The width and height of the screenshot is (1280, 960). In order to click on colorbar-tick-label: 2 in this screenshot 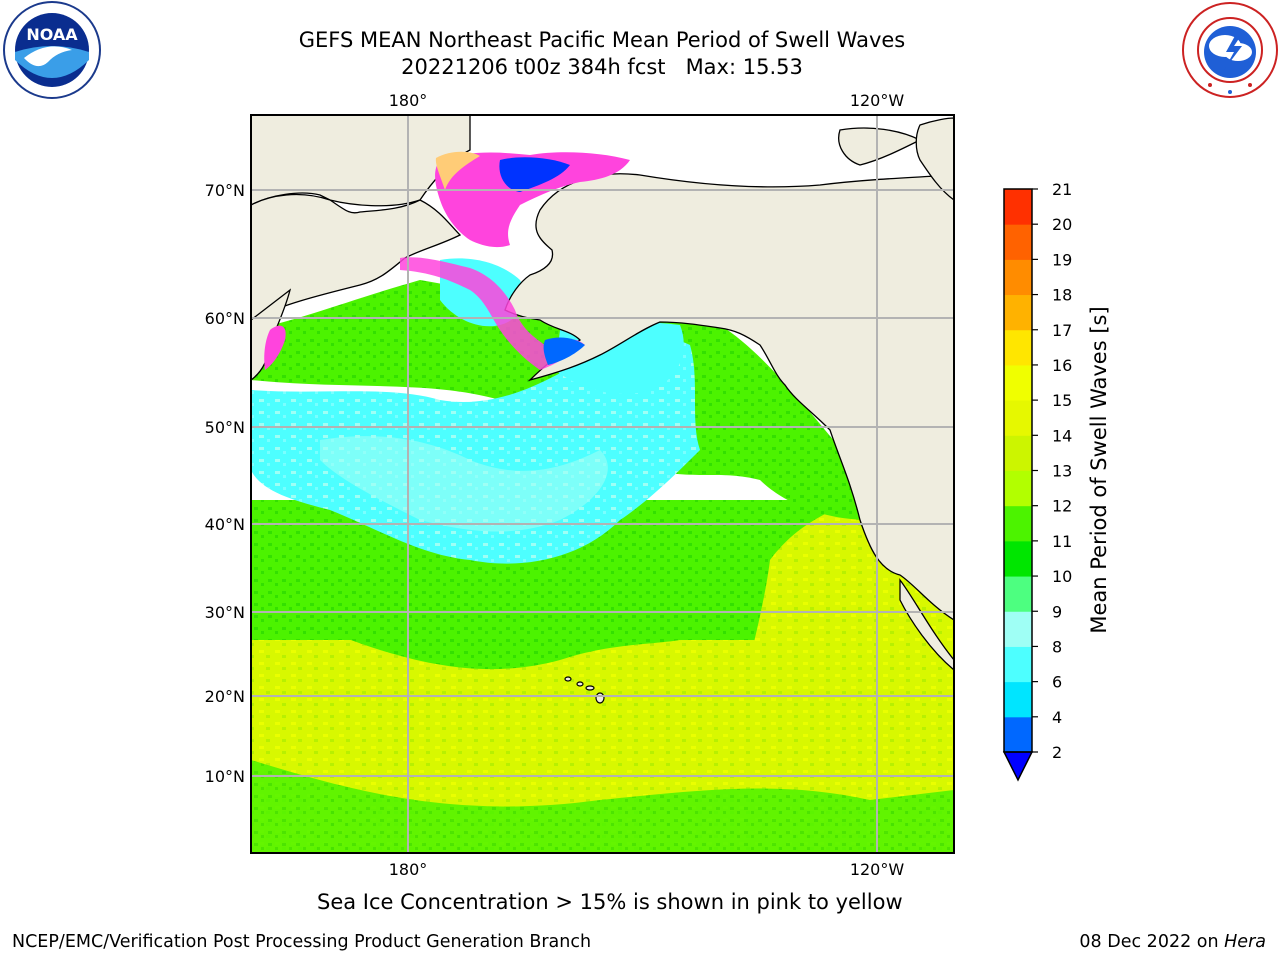, I will do `click(1057, 752)`.